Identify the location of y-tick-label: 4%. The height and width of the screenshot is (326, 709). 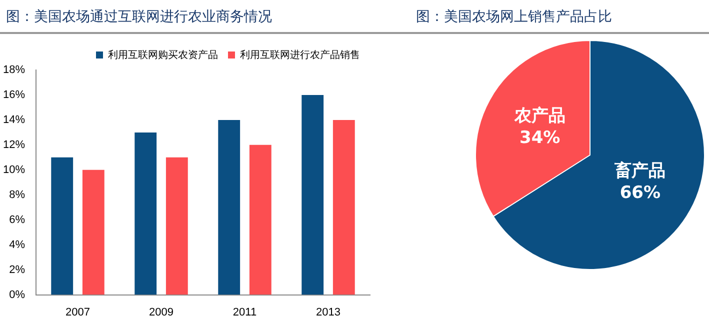
(17, 244).